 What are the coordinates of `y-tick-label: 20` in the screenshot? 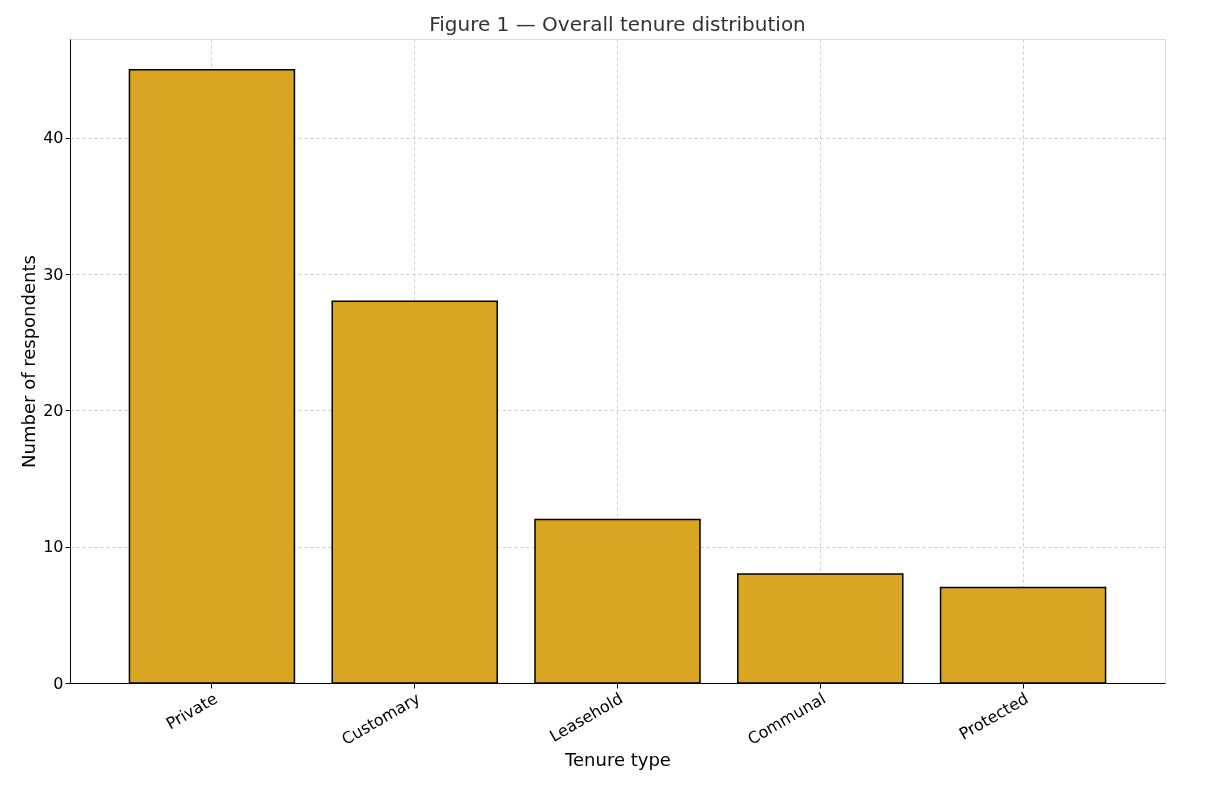 It's located at (53, 410).